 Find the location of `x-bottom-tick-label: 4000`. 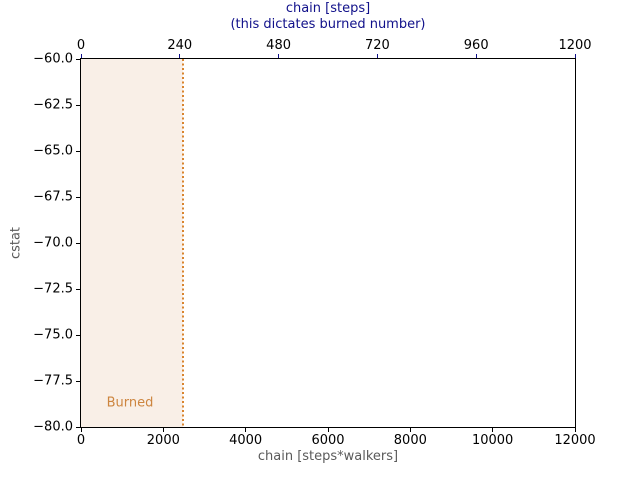

x-bottom-tick-label: 4000 is located at coordinates (246, 440).